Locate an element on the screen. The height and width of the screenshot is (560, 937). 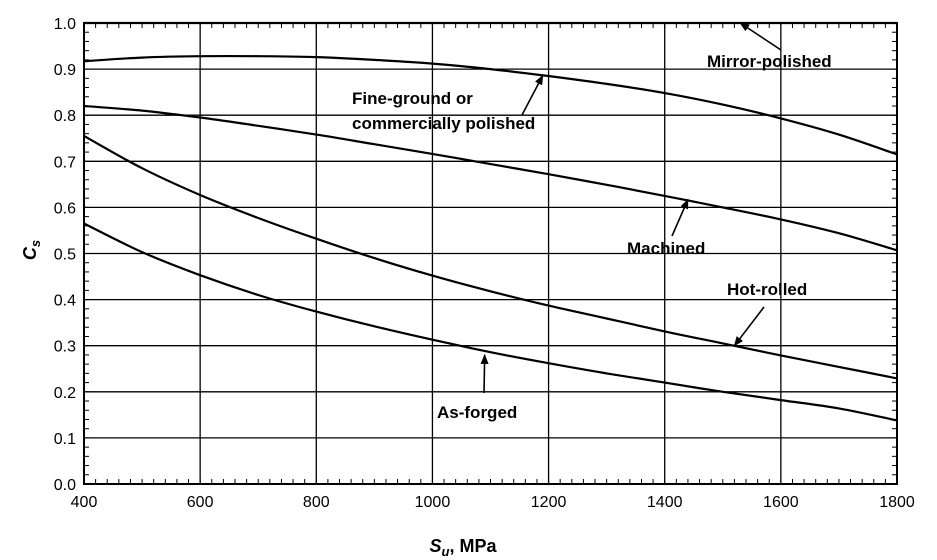
y-axis-label: Cs is located at coordinates (31, 250).